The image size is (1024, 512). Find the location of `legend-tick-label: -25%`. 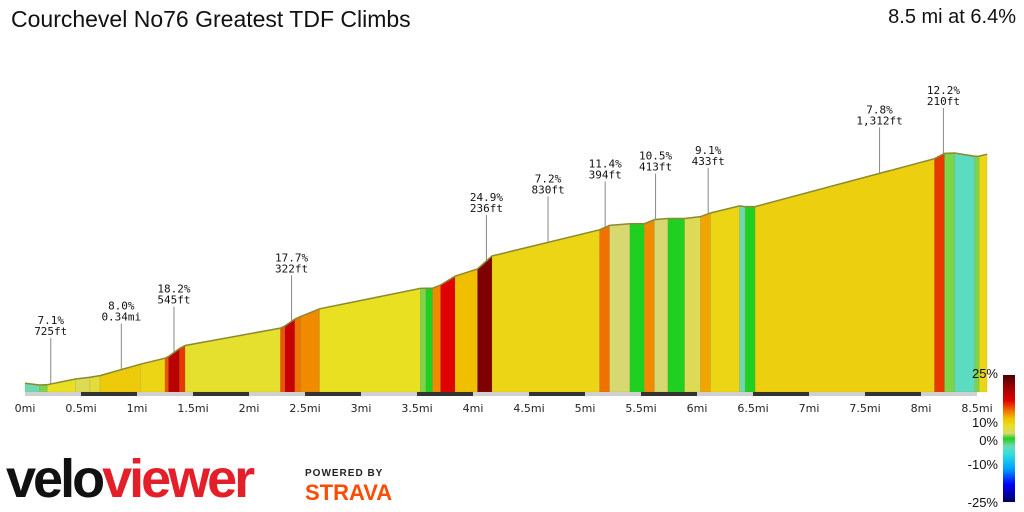

legend-tick-label: -25% is located at coordinates (983, 502).